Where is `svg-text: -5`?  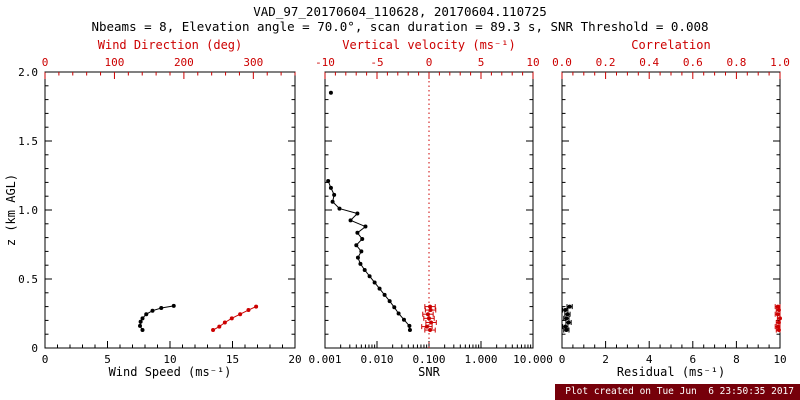 svg-text: -5 is located at coordinates (376, 62).